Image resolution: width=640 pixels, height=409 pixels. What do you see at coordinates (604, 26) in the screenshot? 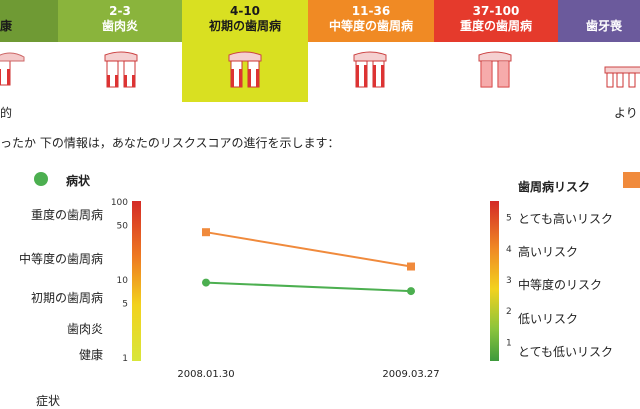
I see `band-label: 歯牙喪` at bounding box center [604, 26].